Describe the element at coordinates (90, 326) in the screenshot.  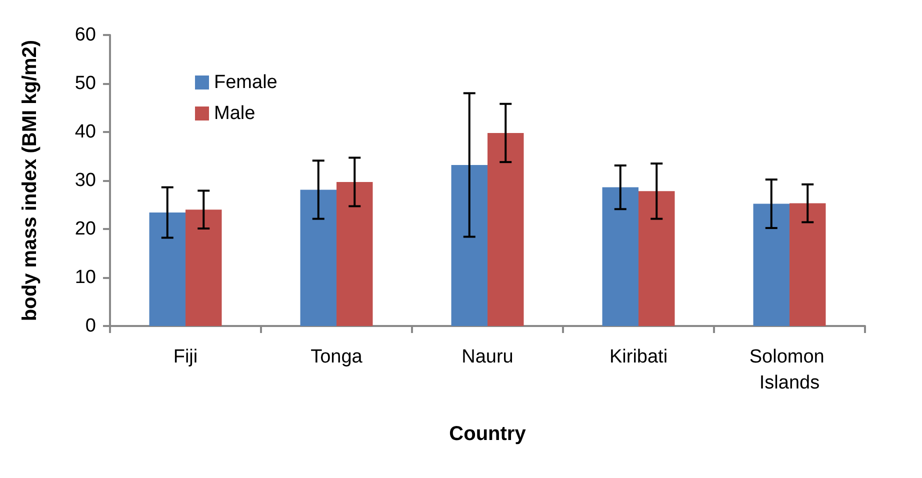
I see `y-tick-label: 0` at that location.